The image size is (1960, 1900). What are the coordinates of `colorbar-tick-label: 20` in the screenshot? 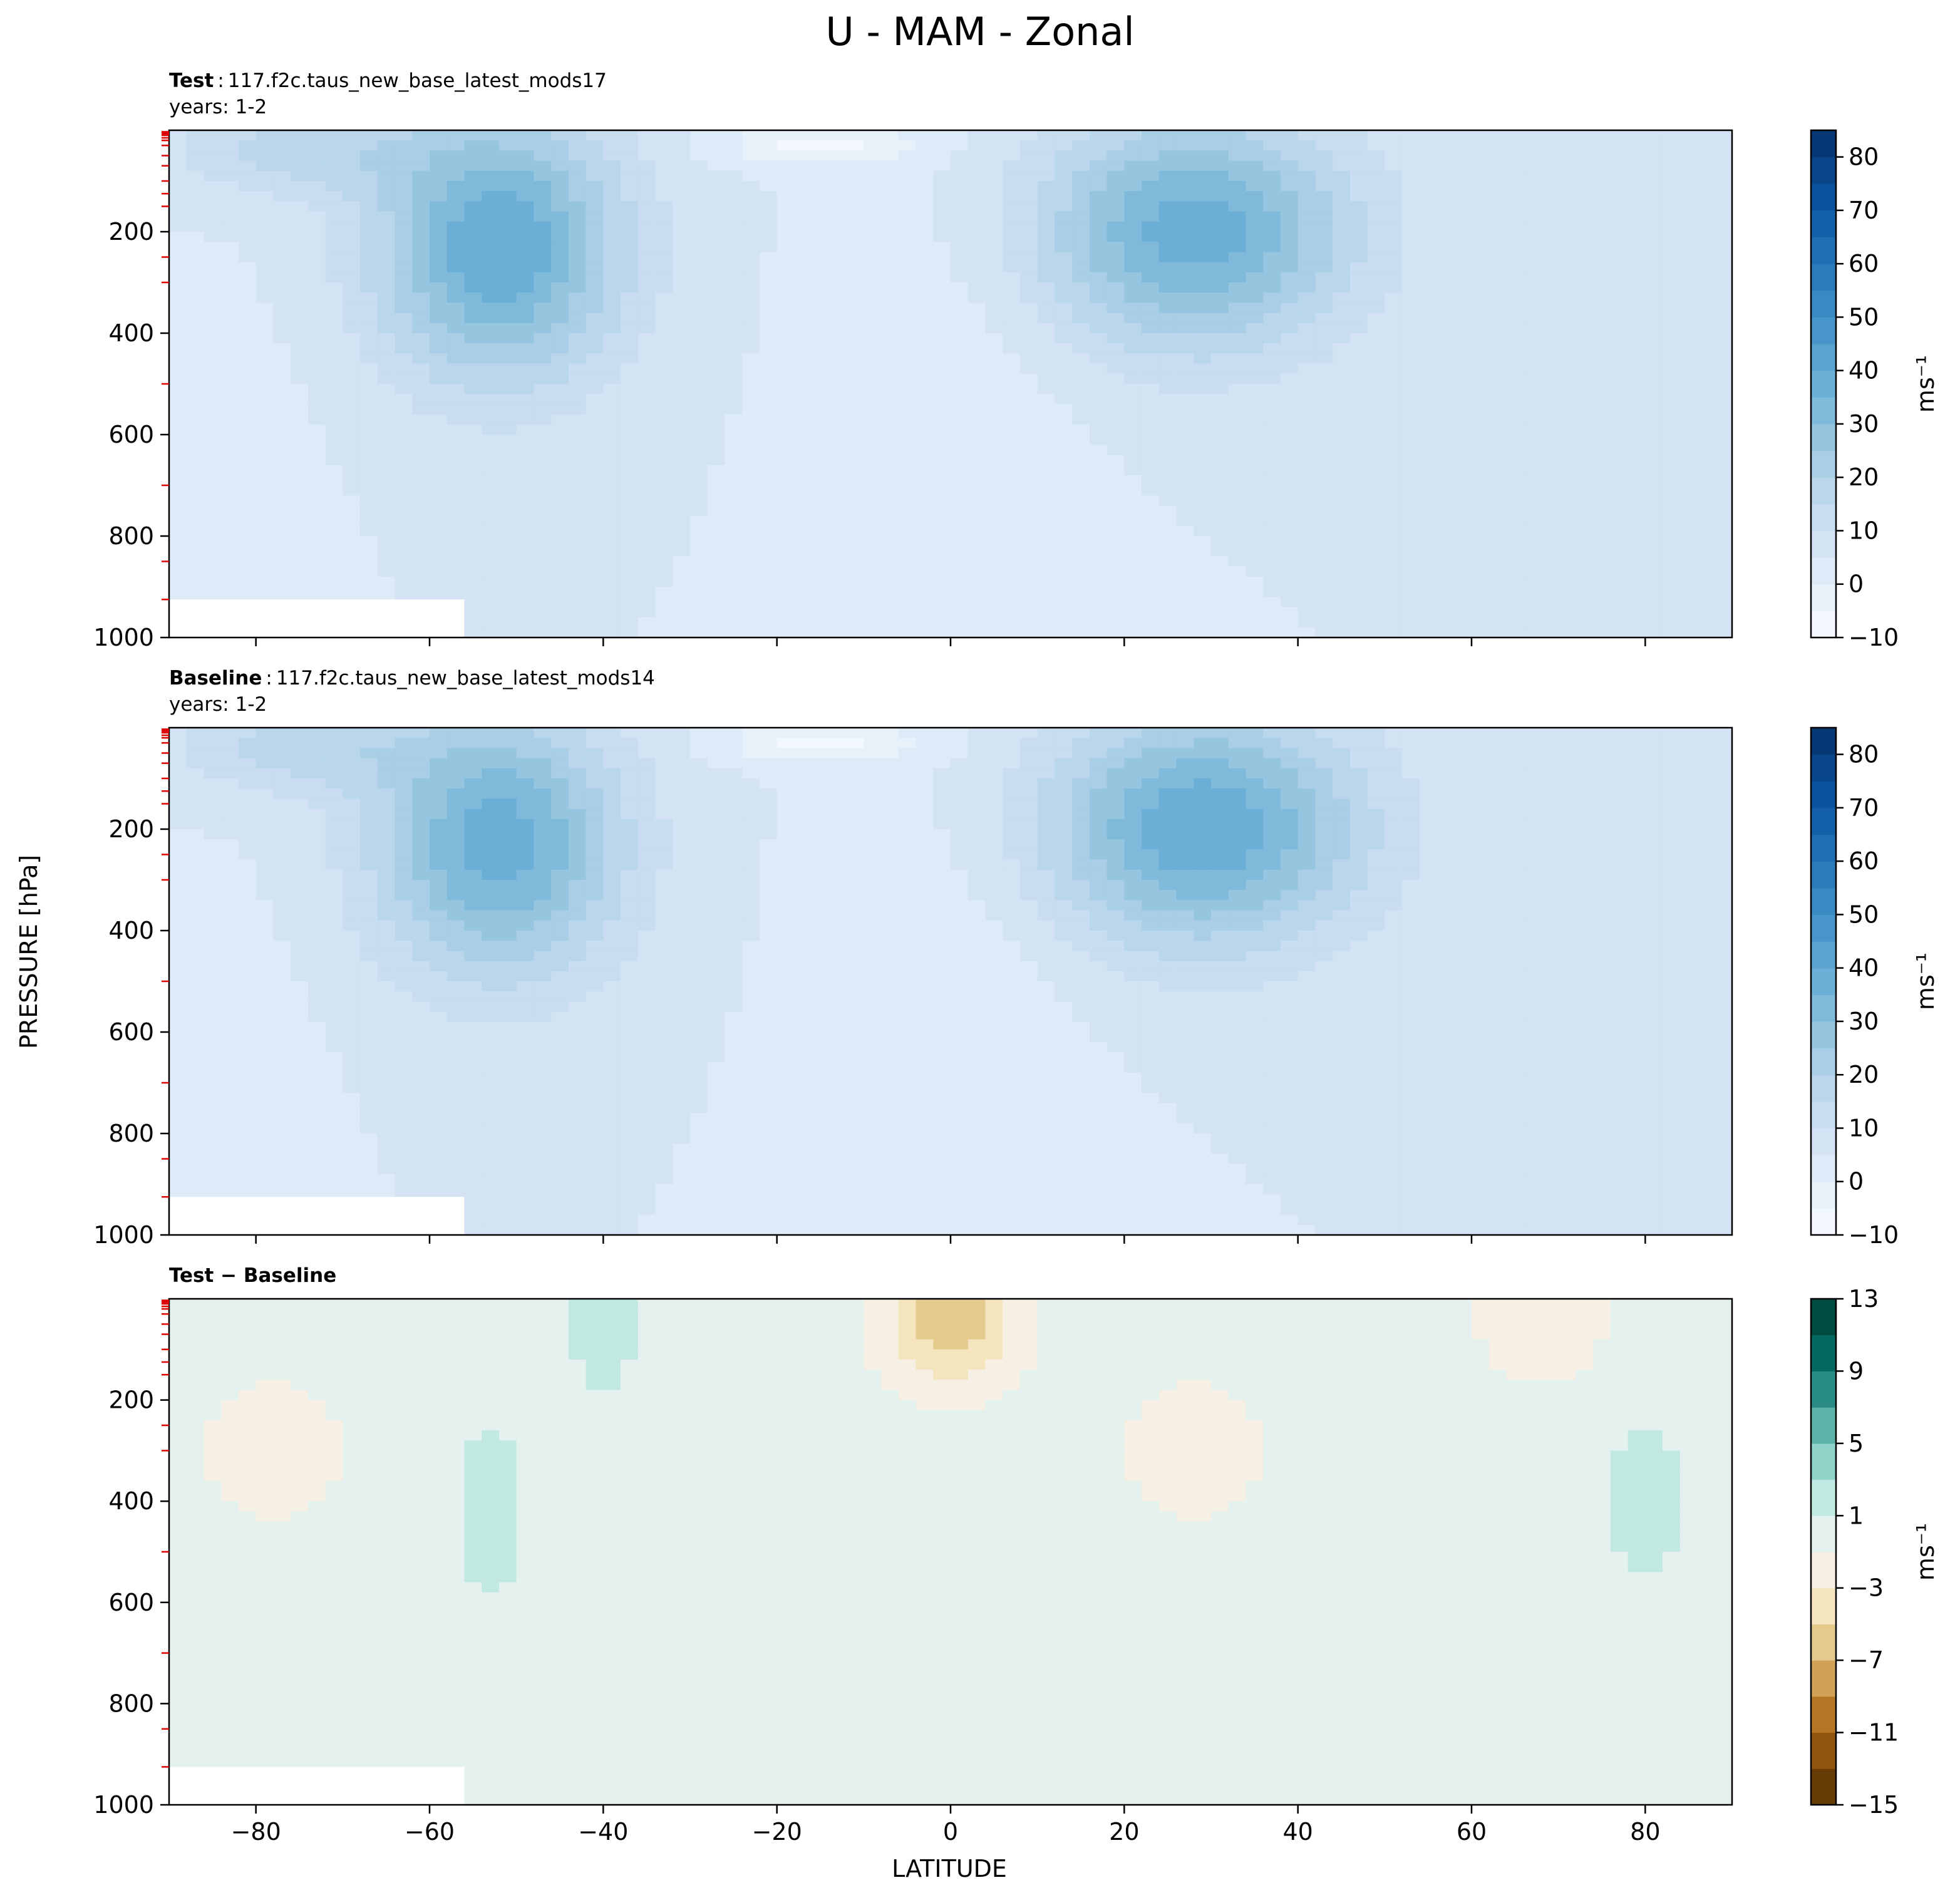 It's located at (1864, 477).